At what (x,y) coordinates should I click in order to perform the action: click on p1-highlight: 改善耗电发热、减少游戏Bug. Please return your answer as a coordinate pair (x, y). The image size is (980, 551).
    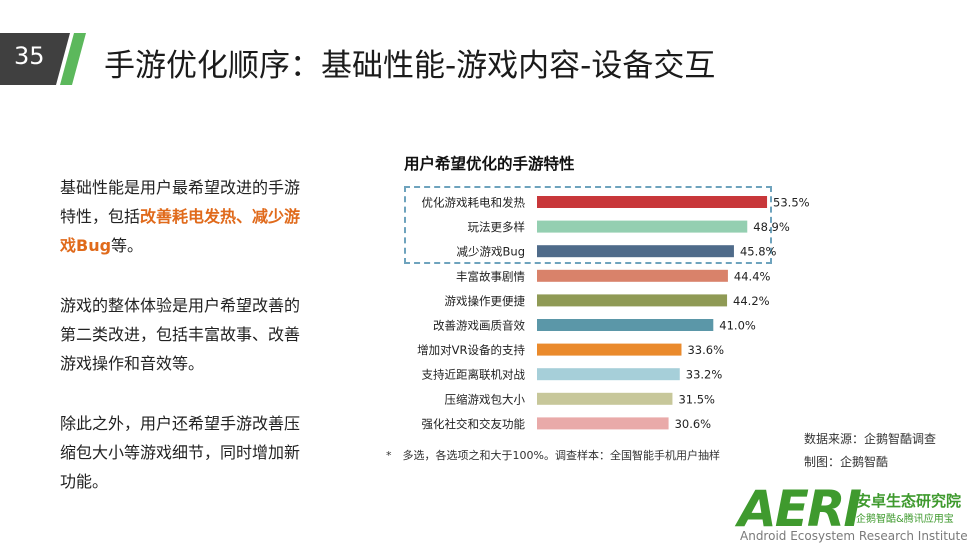
    Looking at the image, I should click on (180, 231).